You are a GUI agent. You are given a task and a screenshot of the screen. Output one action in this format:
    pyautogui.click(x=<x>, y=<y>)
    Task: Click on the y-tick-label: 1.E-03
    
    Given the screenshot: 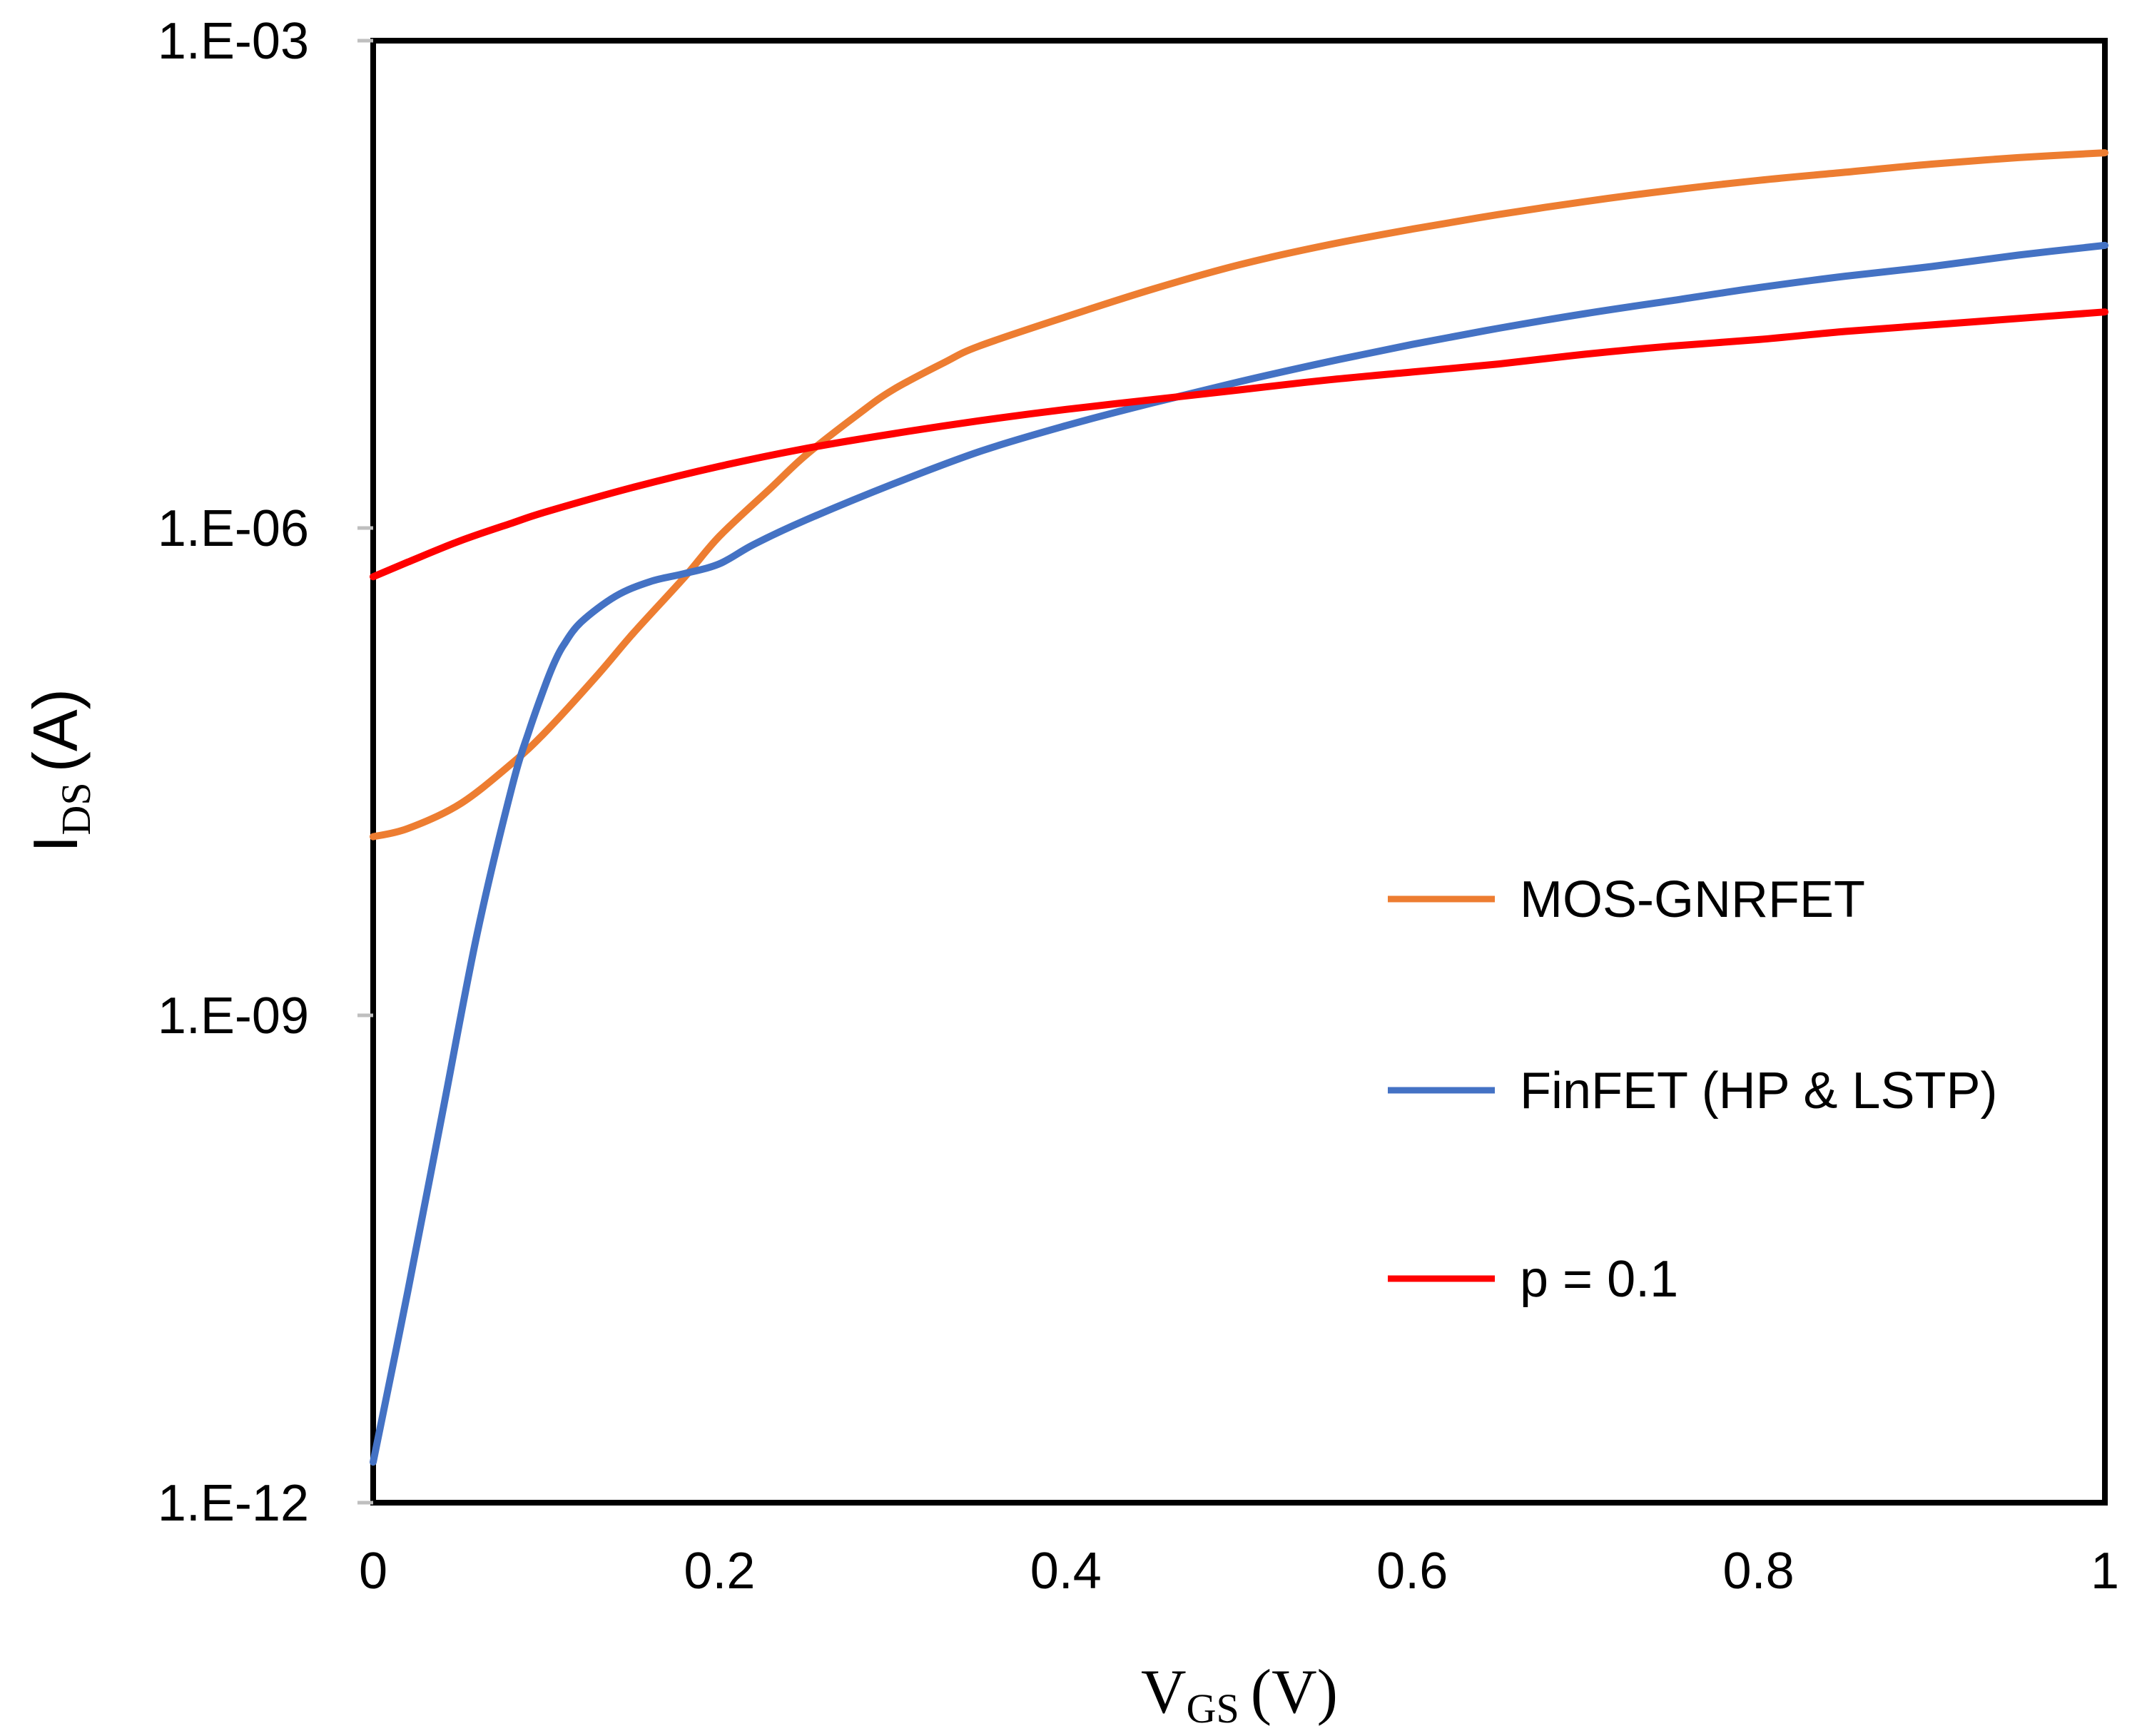 What is the action you would take?
    pyautogui.click(x=233, y=41)
    